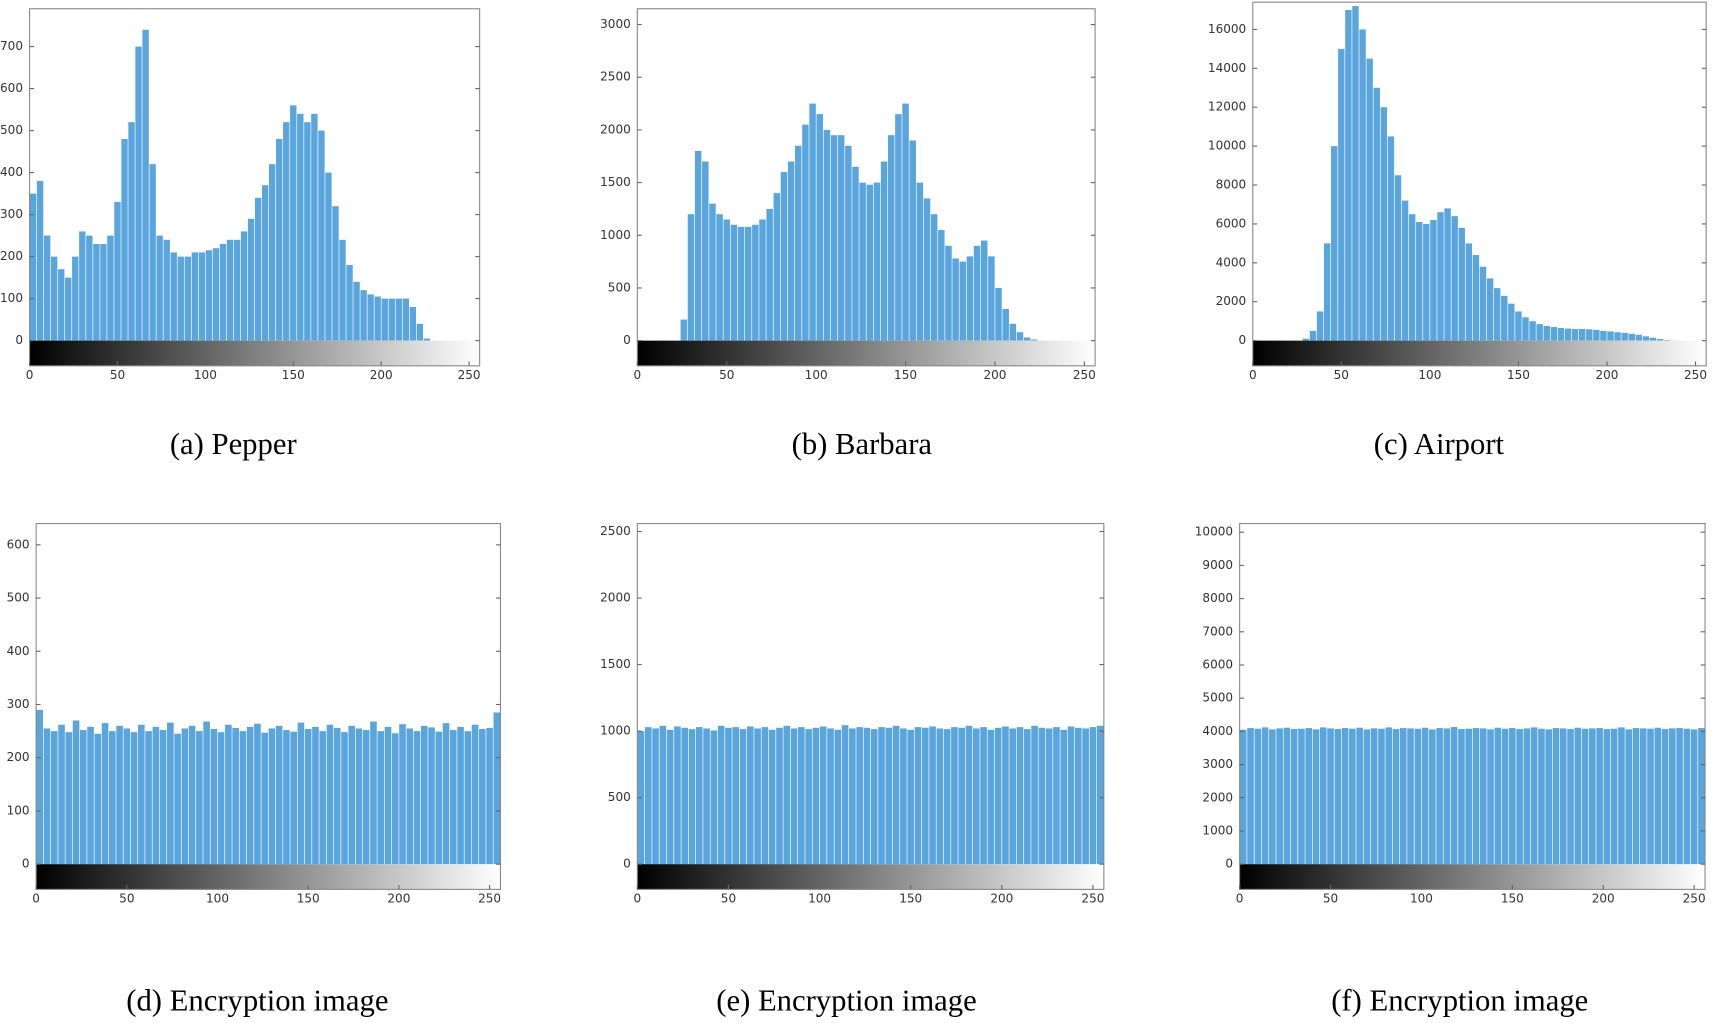 The height and width of the screenshot is (1023, 1716). What do you see at coordinates (233, 444) in the screenshot?
I see `caption: (a) Pepper` at bounding box center [233, 444].